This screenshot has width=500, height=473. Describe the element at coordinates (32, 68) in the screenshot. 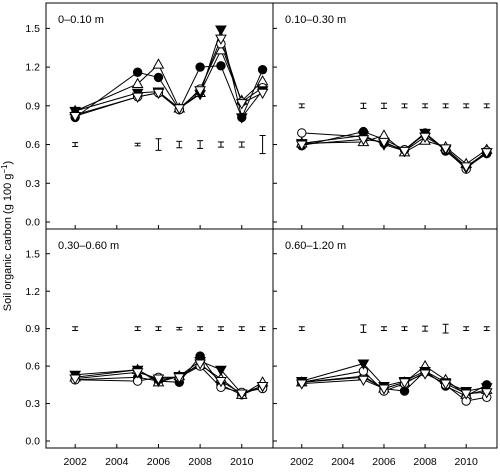

I see `y-tick-label: 1.2` at that location.